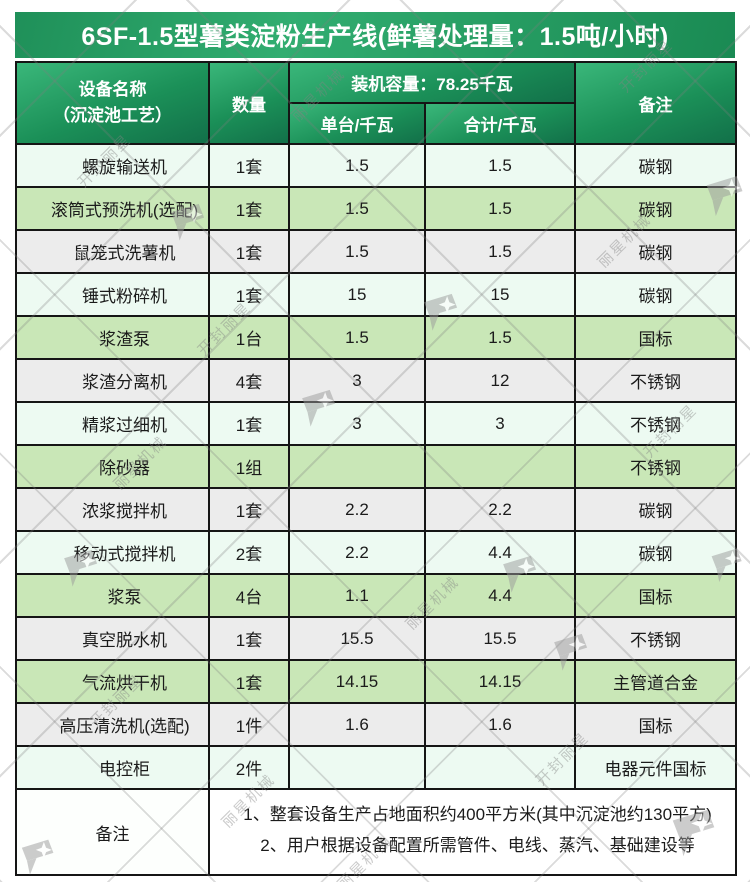  I want to click on header-total-kw: 合计/千瓦, so click(500, 123).